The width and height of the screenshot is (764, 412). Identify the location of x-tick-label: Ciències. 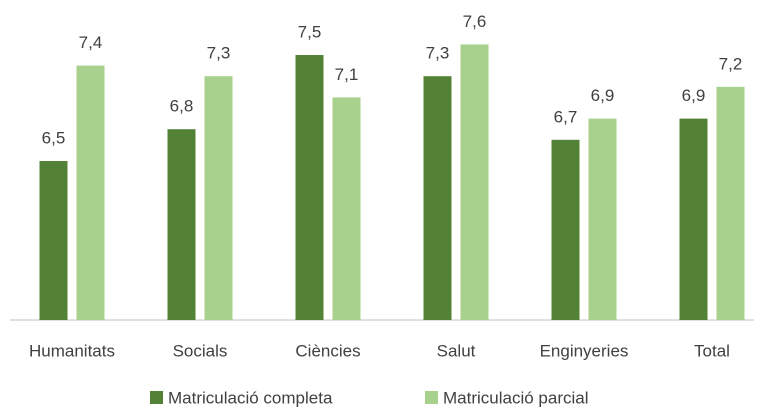
(327, 350).